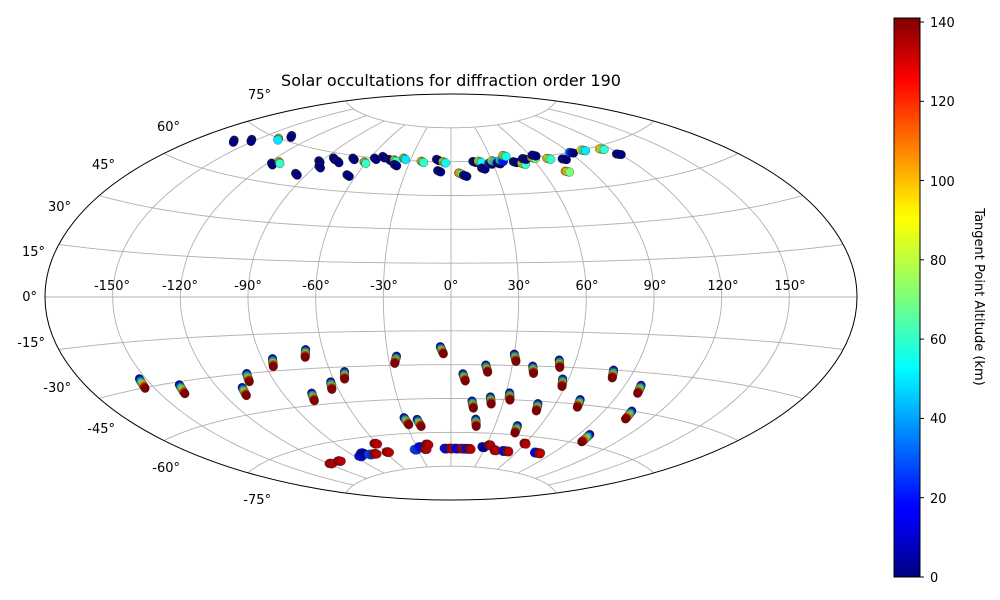  I want to click on lat-tick-label: -30°, so click(57, 388).